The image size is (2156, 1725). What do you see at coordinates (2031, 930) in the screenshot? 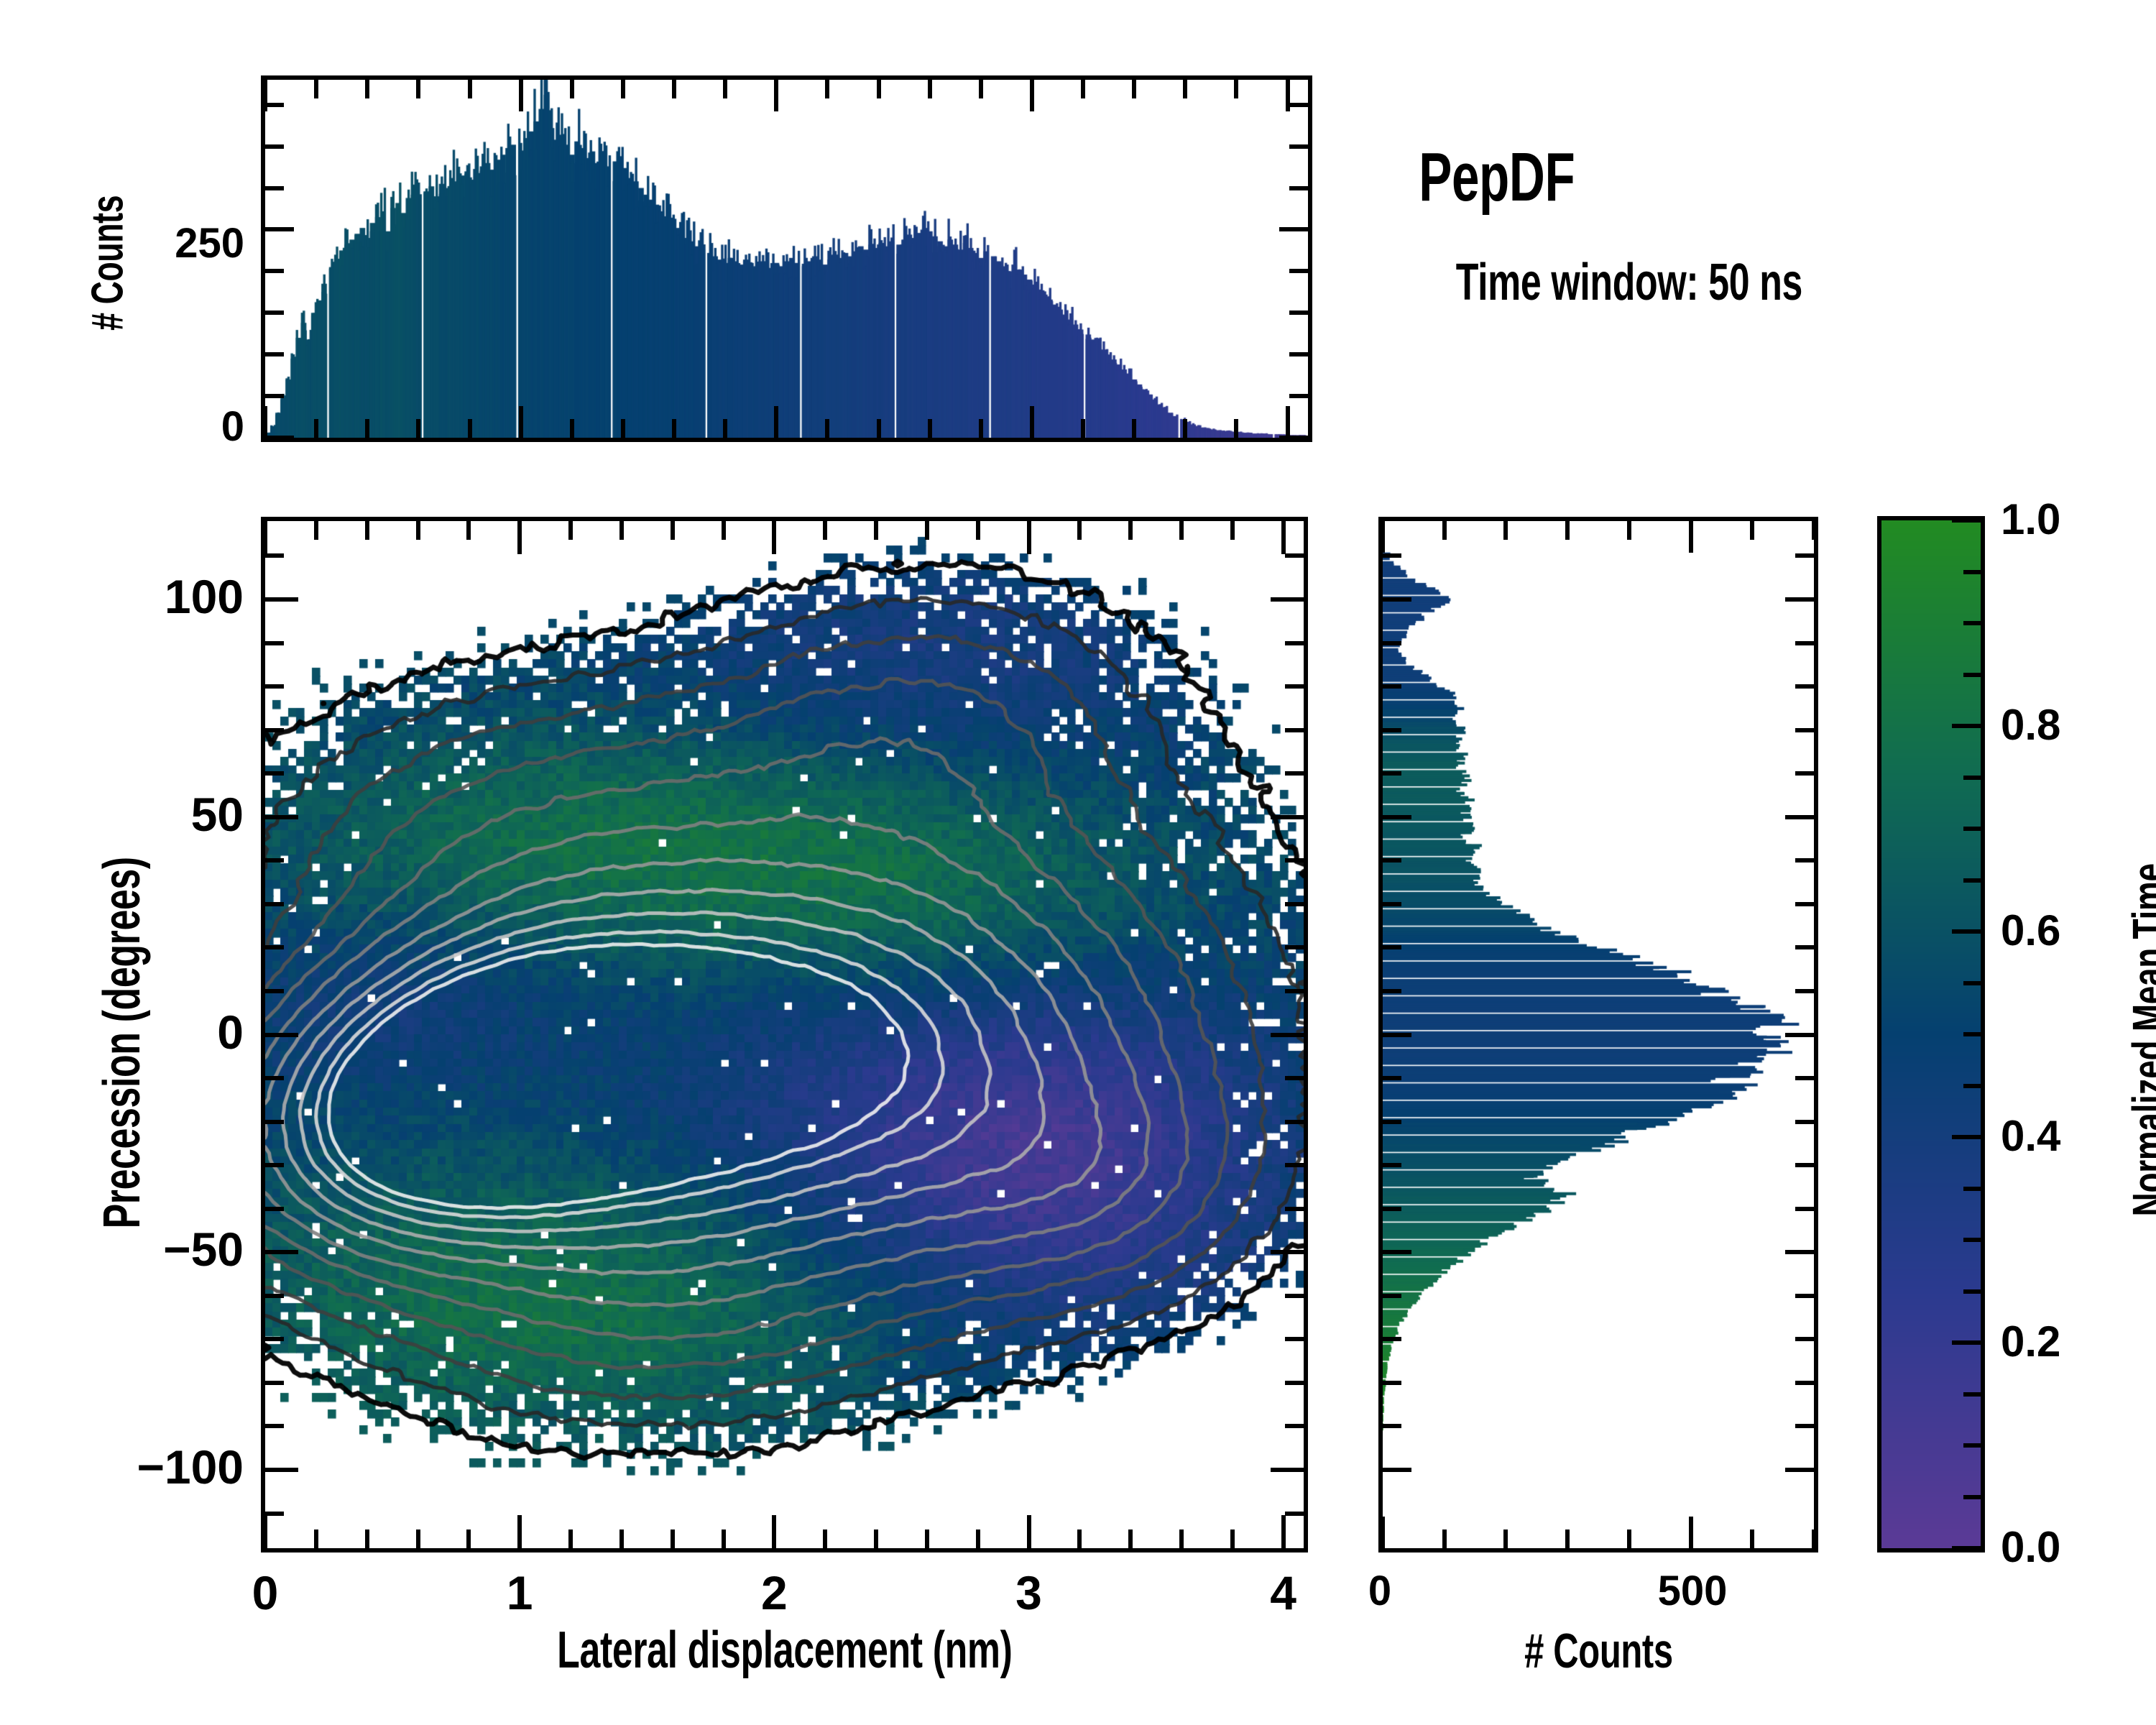
I see `colorbar-tick-label: 0.6` at bounding box center [2031, 930].